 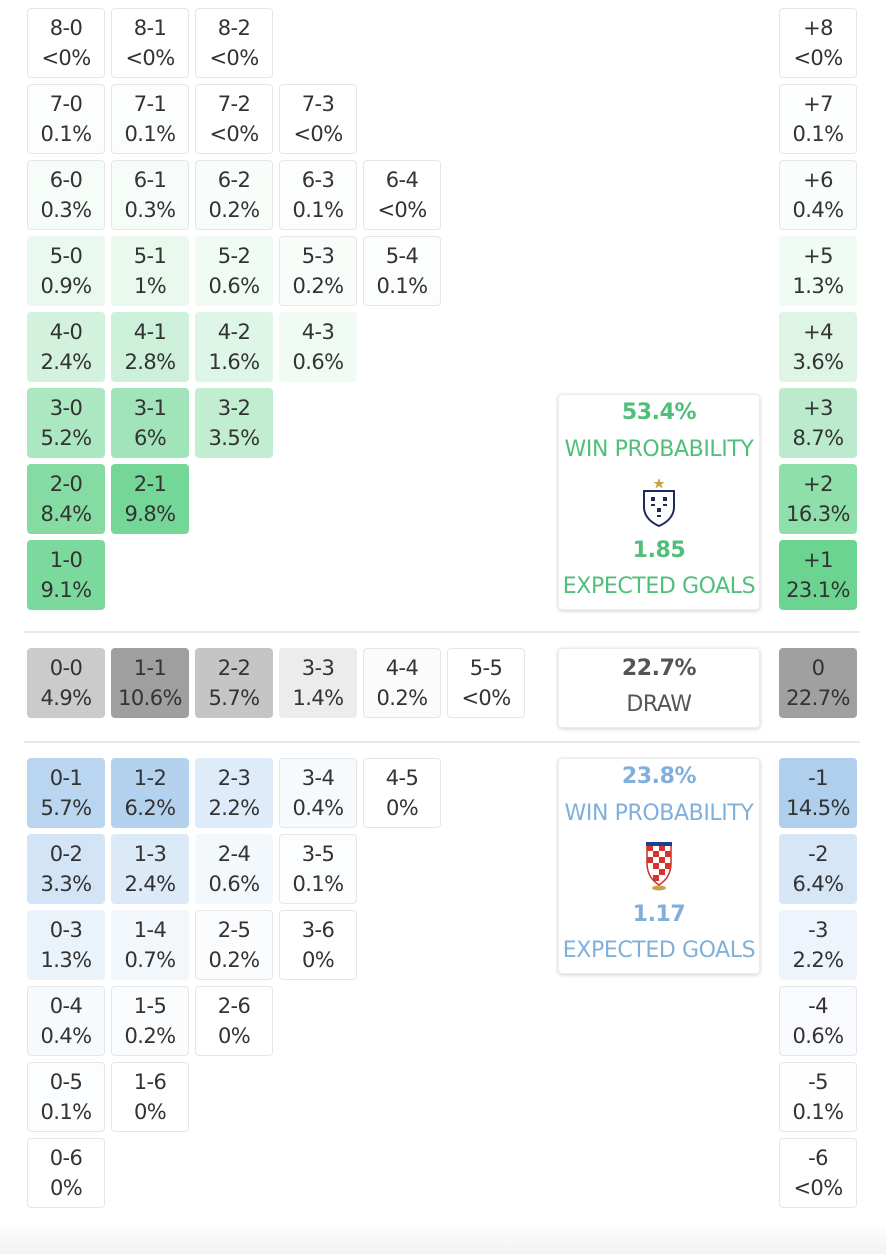 I want to click on goal-difference-probability: 0.6%, so click(x=818, y=1036).